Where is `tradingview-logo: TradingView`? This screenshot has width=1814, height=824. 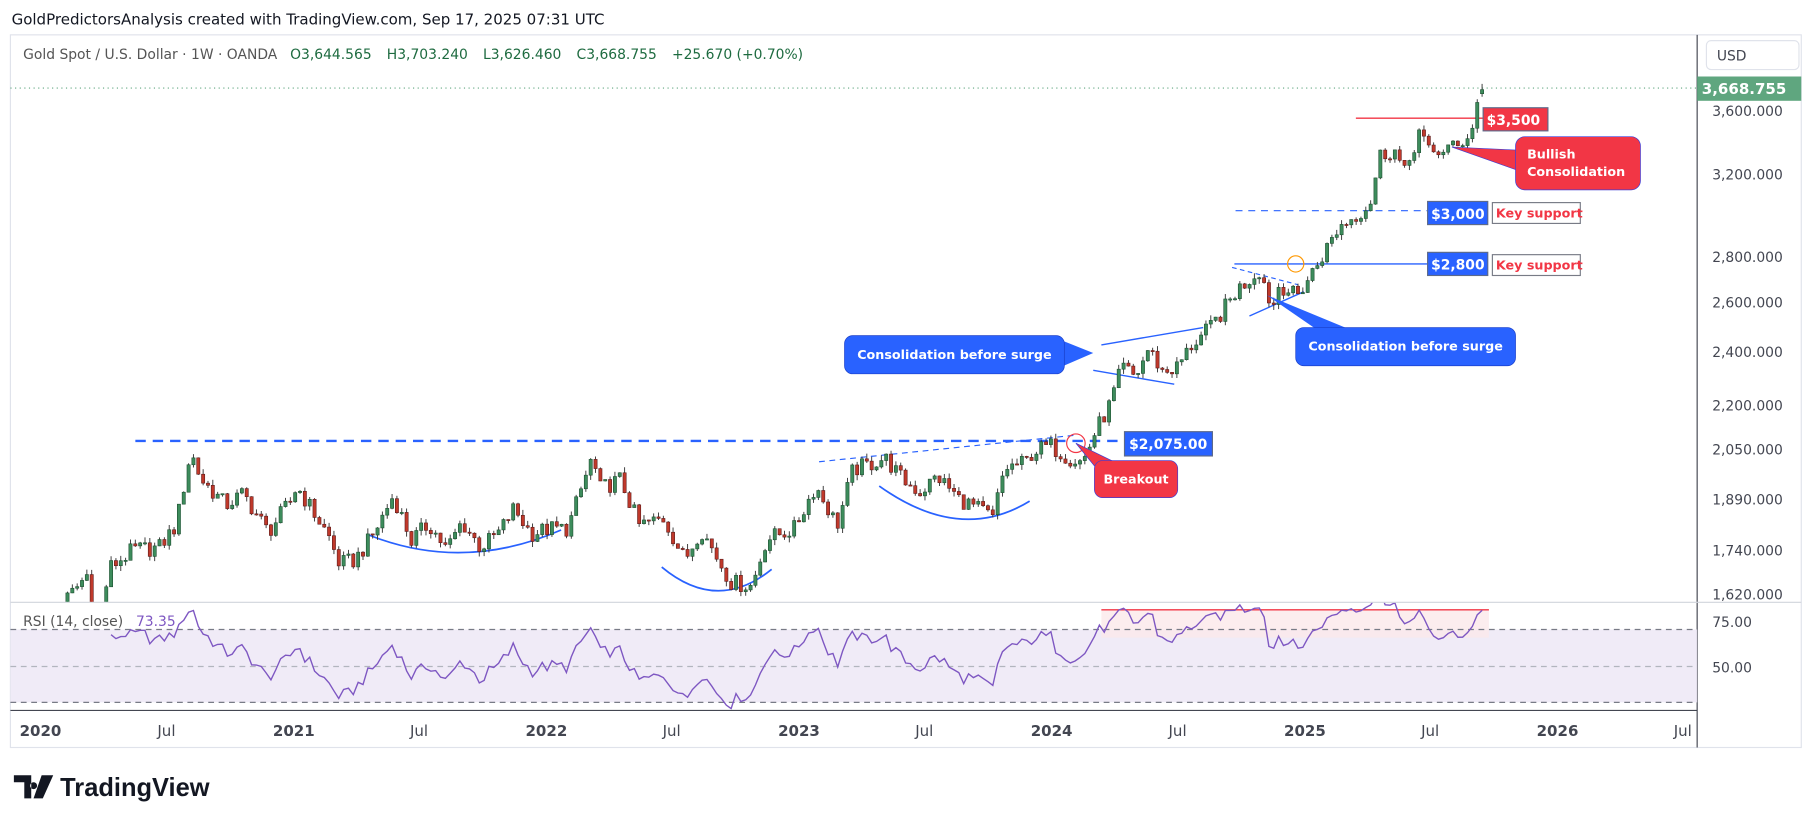
tradingview-logo: TradingView is located at coordinates (111, 788).